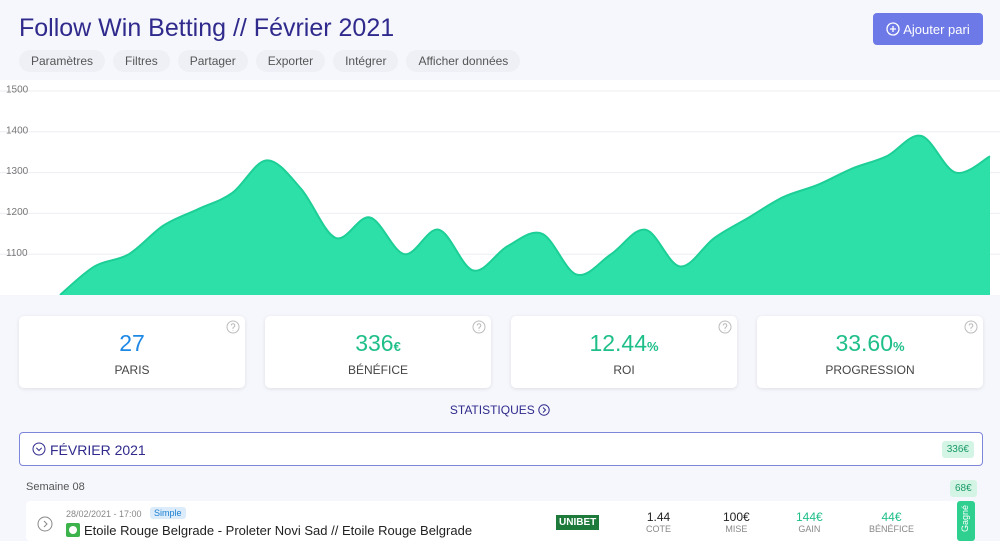  What do you see at coordinates (17, 212) in the screenshot?
I see `y-tick-label: 1200` at bounding box center [17, 212].